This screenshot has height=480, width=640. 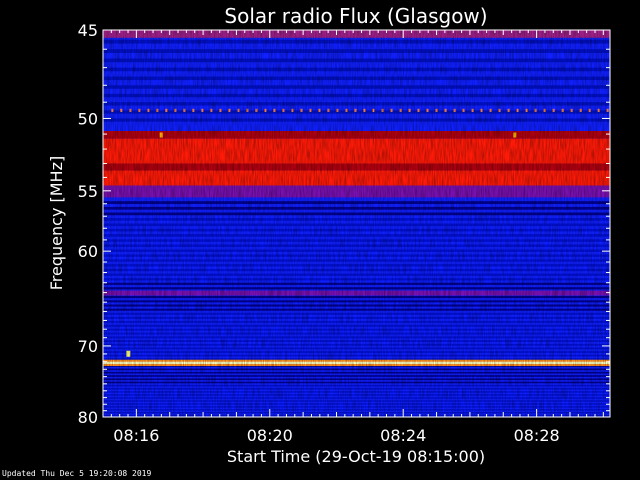 I want to click on y-tick-label: 60, so click(x=88, y=251).